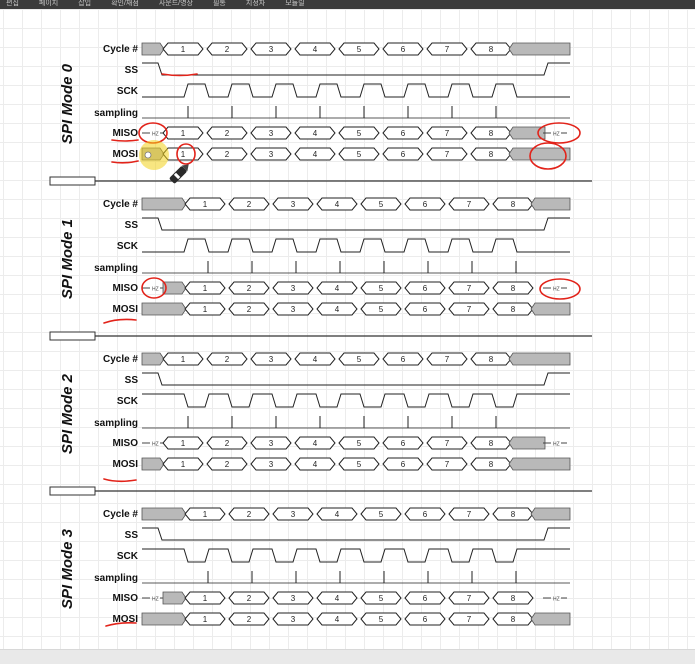 The width and height of the screenshot is (695, 664). Describe the element at coordinates (67, 103) in the screenshot. I see `mode-title: SPI Mode 0` at that location.